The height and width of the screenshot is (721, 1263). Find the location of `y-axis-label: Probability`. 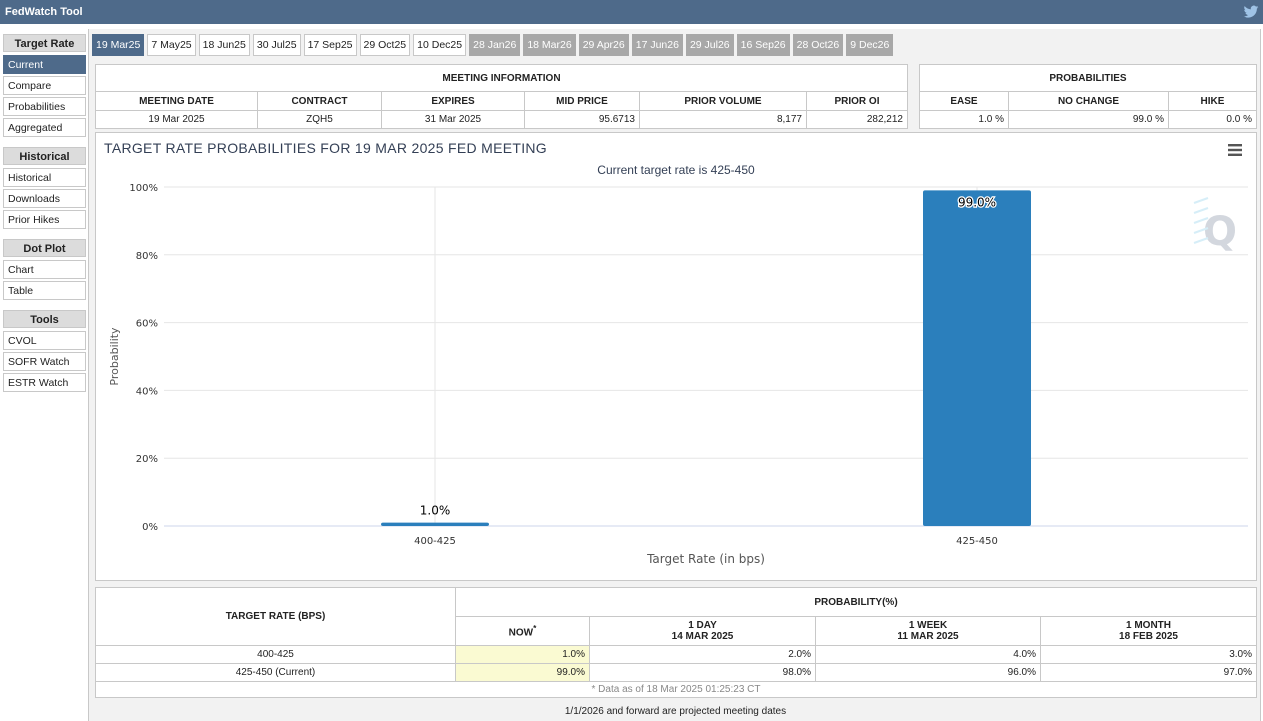

y-axis-label: Probability is located at coordinates (114, 356).